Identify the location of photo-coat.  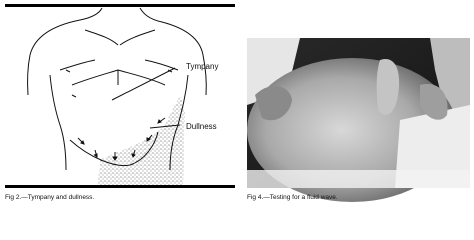
(450, 79).